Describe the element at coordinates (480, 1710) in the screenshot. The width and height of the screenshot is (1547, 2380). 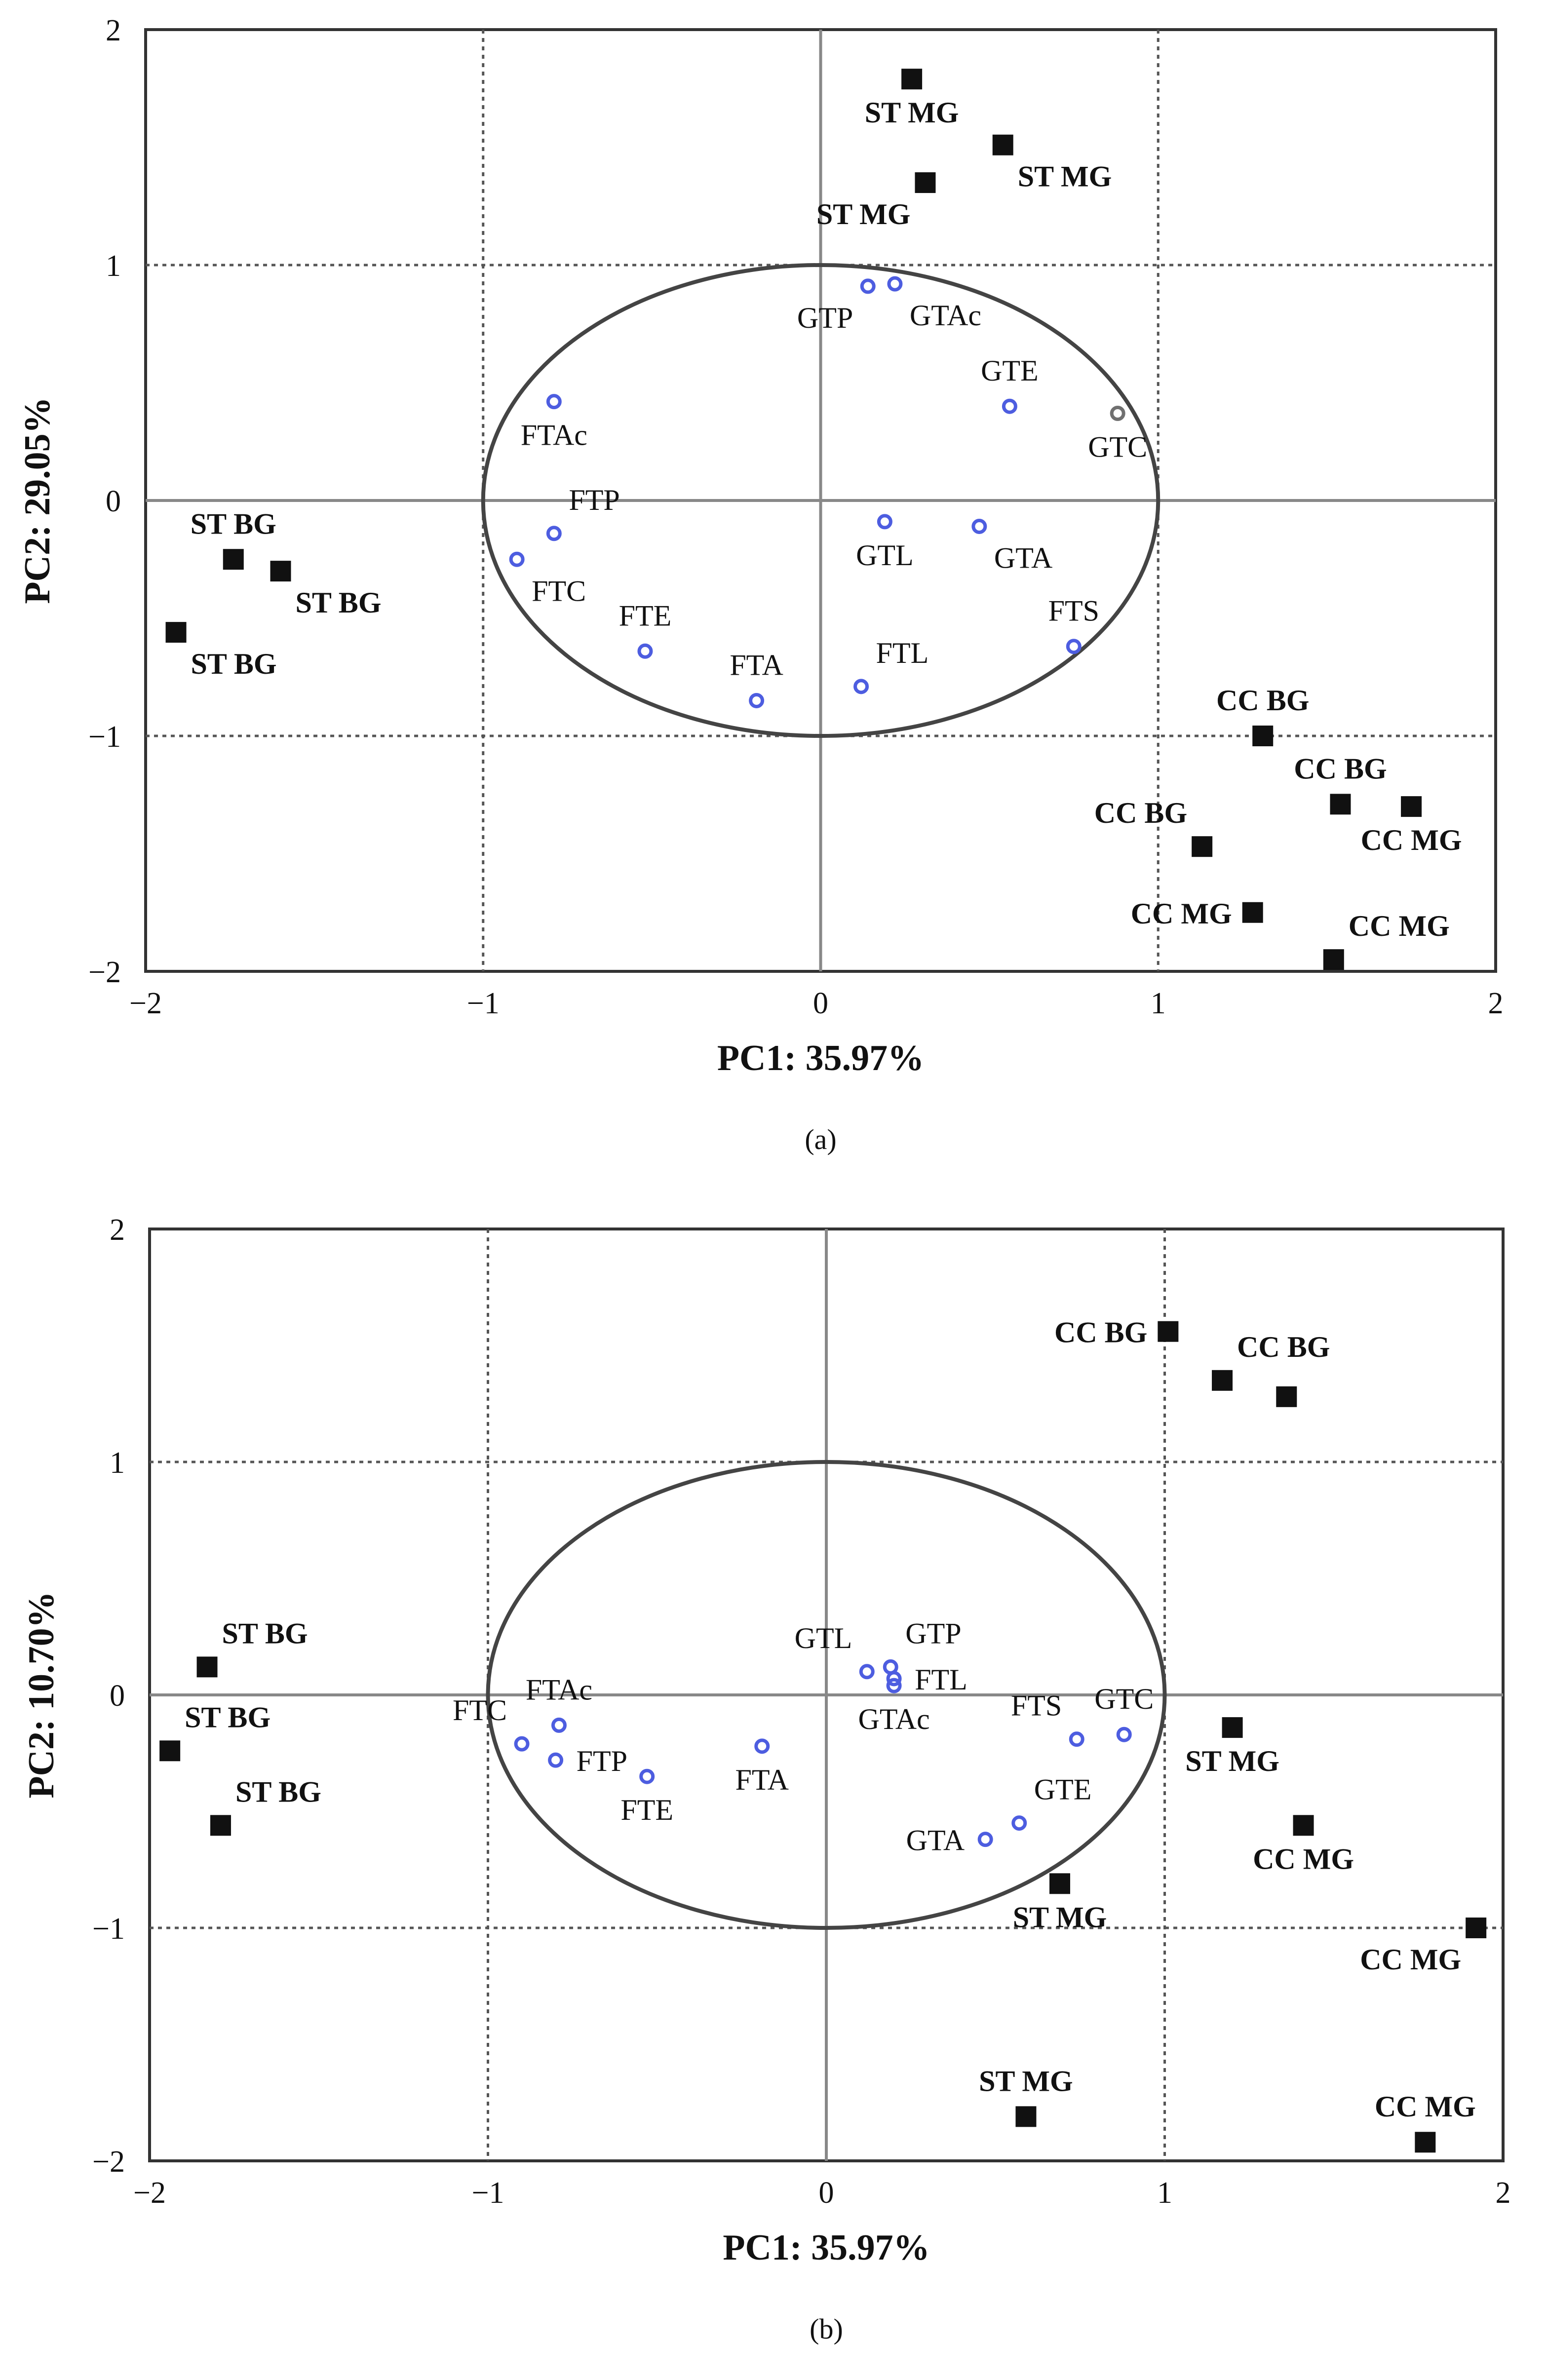
I see `panel-b-variable-label: FTC` at that location.